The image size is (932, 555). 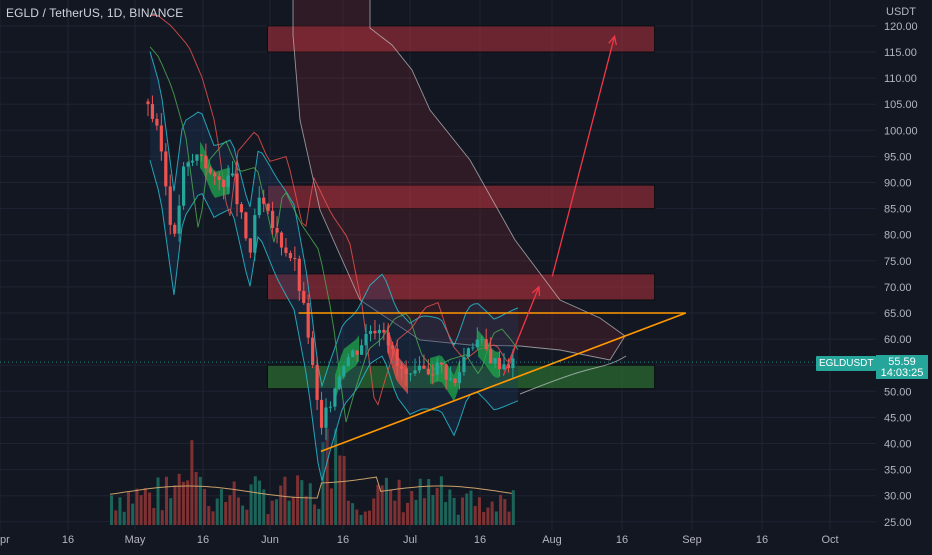 What do you see at coordinates (900, 53) in the screenshot?
I see `price-tick-label: 115.00` at bounding box center [900, 53].